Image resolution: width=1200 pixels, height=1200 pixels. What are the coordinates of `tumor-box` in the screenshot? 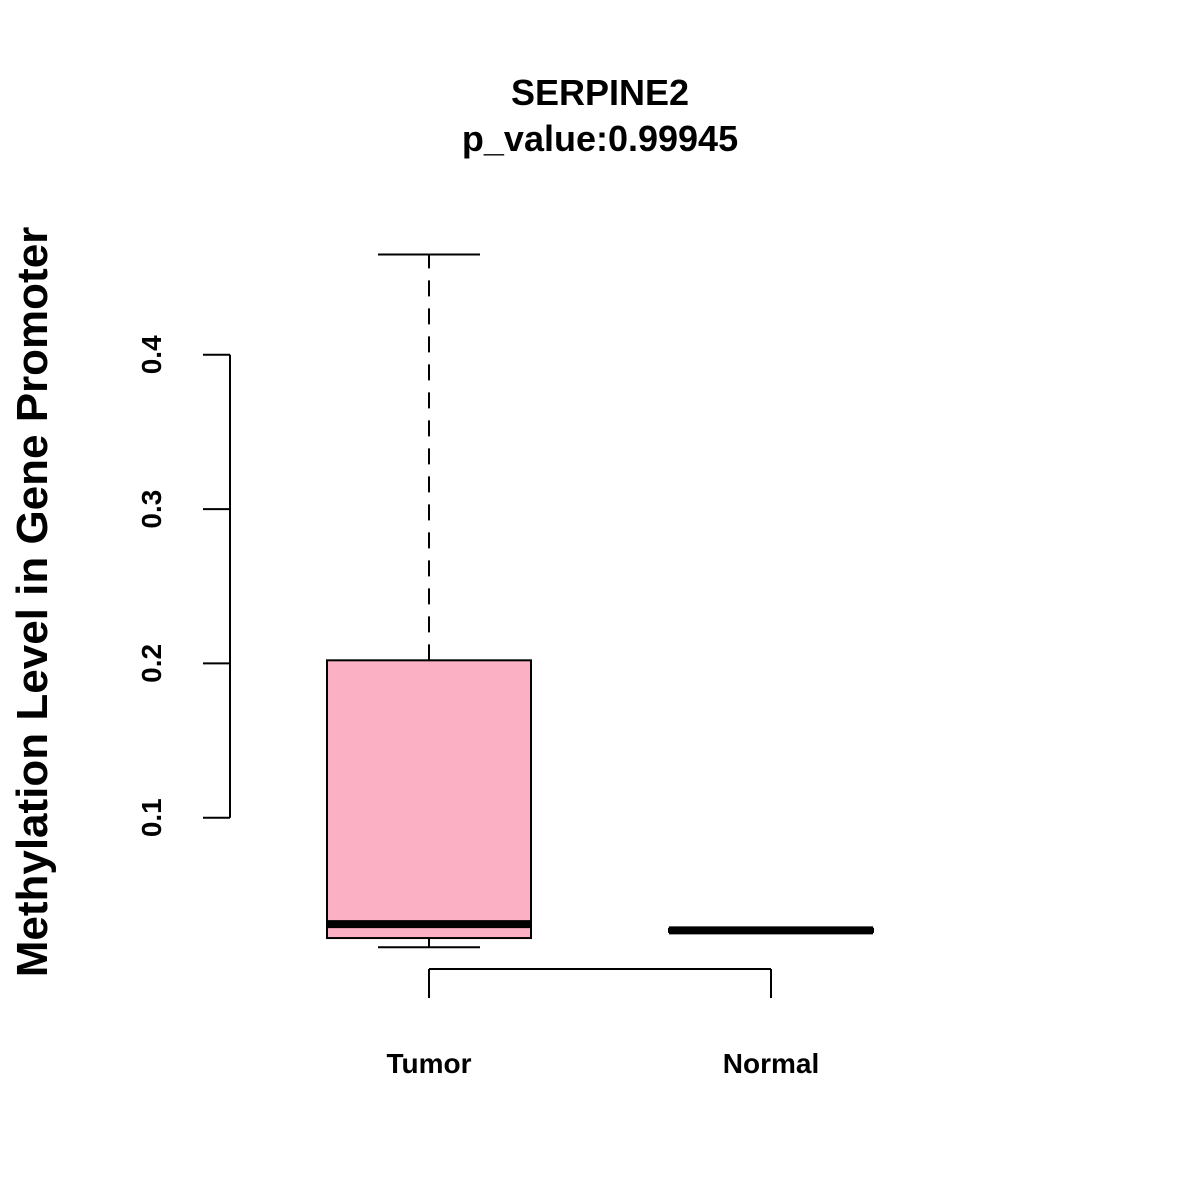 It's located at (429, 799).